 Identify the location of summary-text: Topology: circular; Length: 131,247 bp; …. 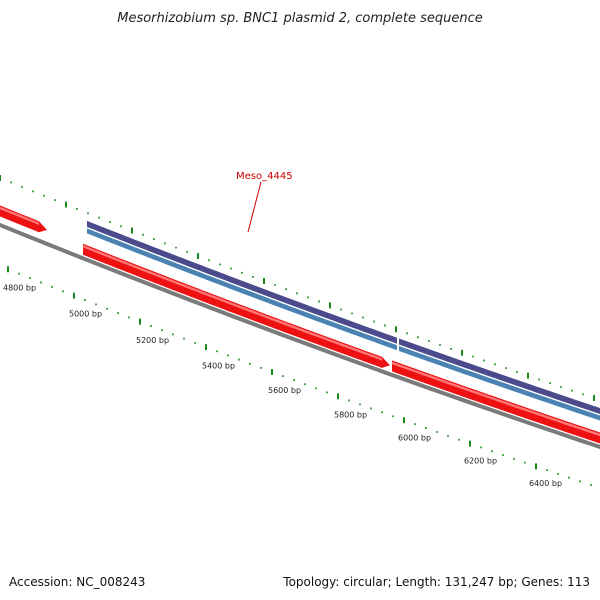
(436, 582).